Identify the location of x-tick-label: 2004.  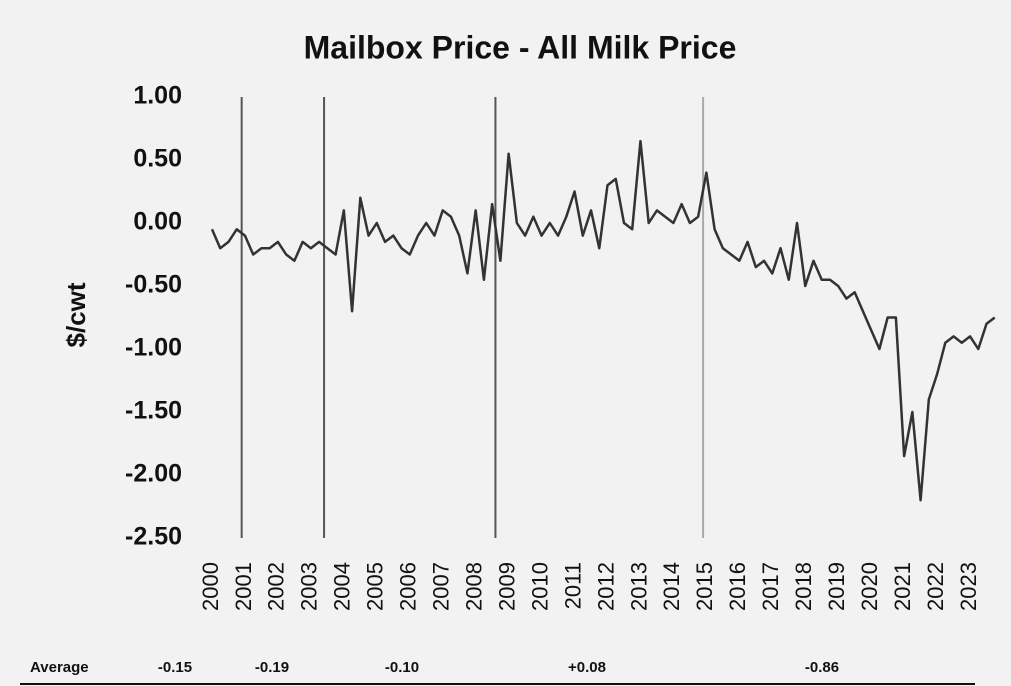
(342, 586).